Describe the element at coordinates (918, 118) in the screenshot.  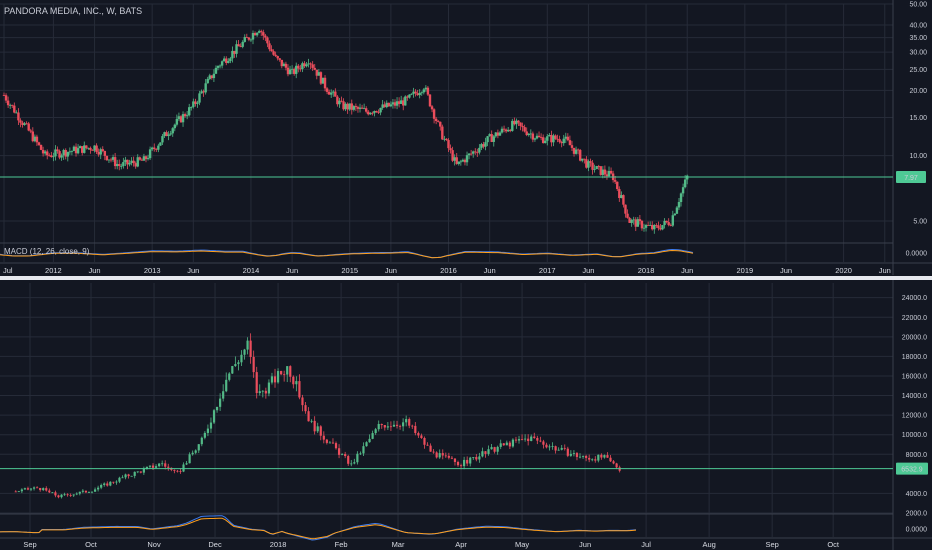
I see `y-tick-label: 15.00` at that location.